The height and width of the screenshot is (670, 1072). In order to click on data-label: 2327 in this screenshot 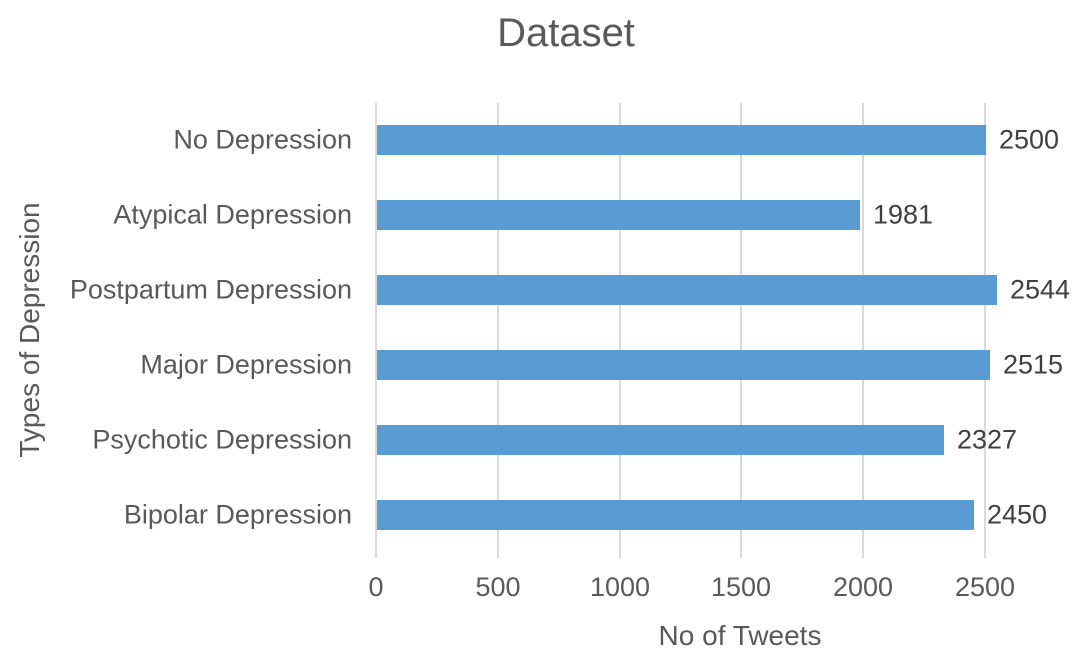, I will do `click(987, 439)`.